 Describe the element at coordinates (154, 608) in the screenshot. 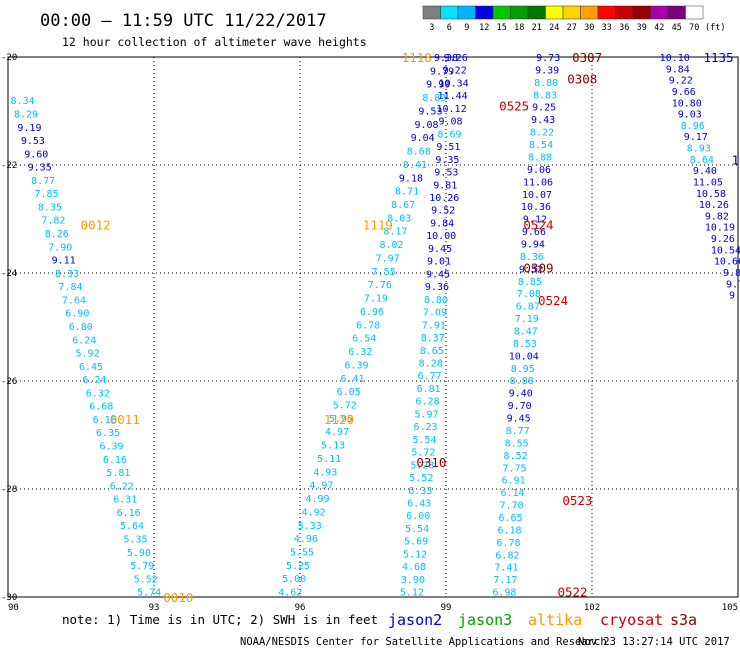

I see `x-tick-label: 93` at that location.